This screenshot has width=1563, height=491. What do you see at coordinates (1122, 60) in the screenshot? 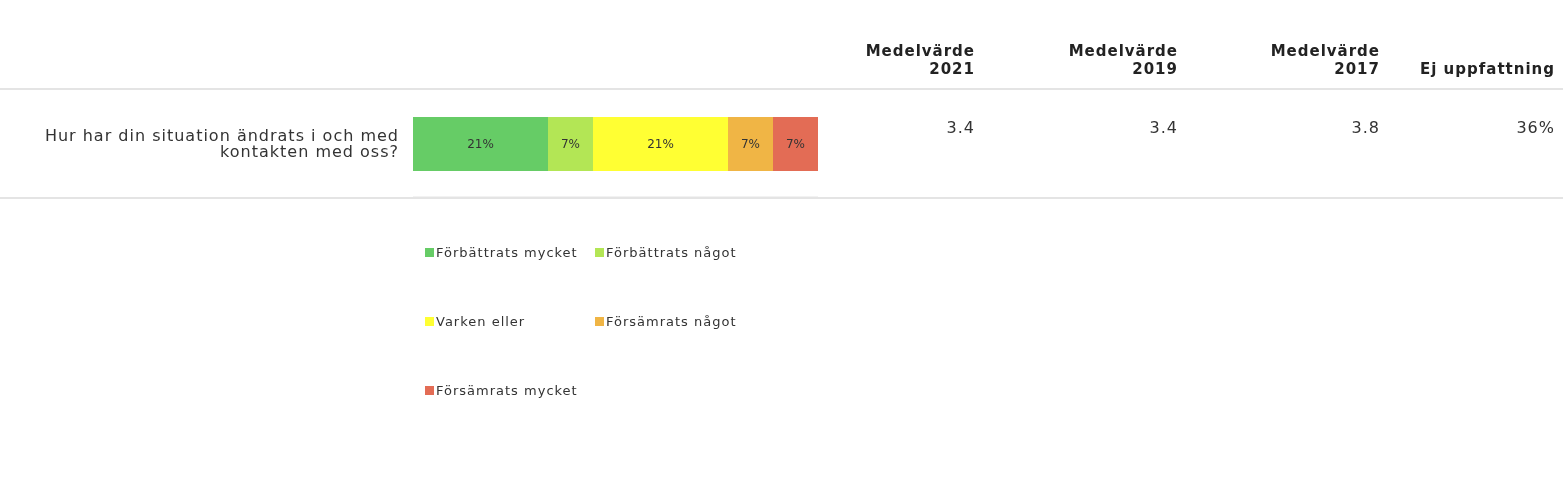
I see `text: Medelvärde 2019` at bounding box center [1122, 60].